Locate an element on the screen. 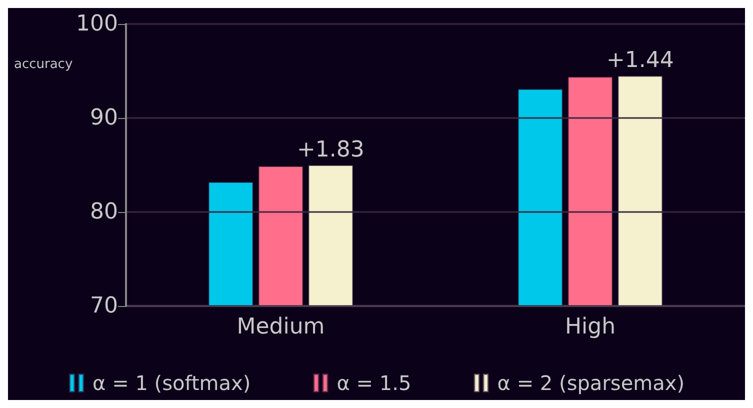 Image resolution: width=753 pixels, height=408 pixels. legend-label: α = 2 (sparsemax) is located at coordinates (591, 383).